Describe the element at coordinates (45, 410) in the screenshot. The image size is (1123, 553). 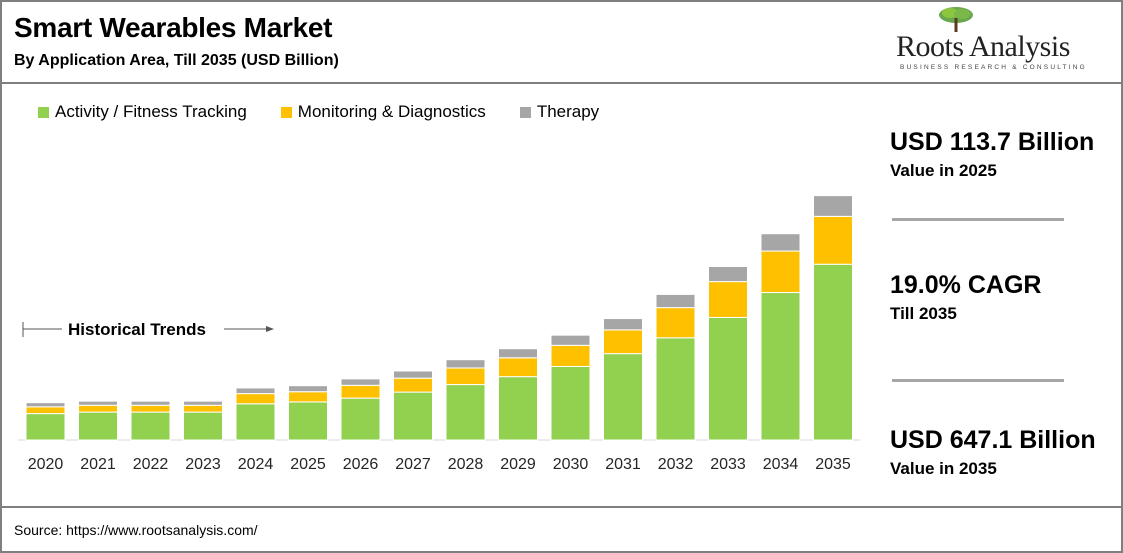
I see `bar-monitoring-2020` at that location.